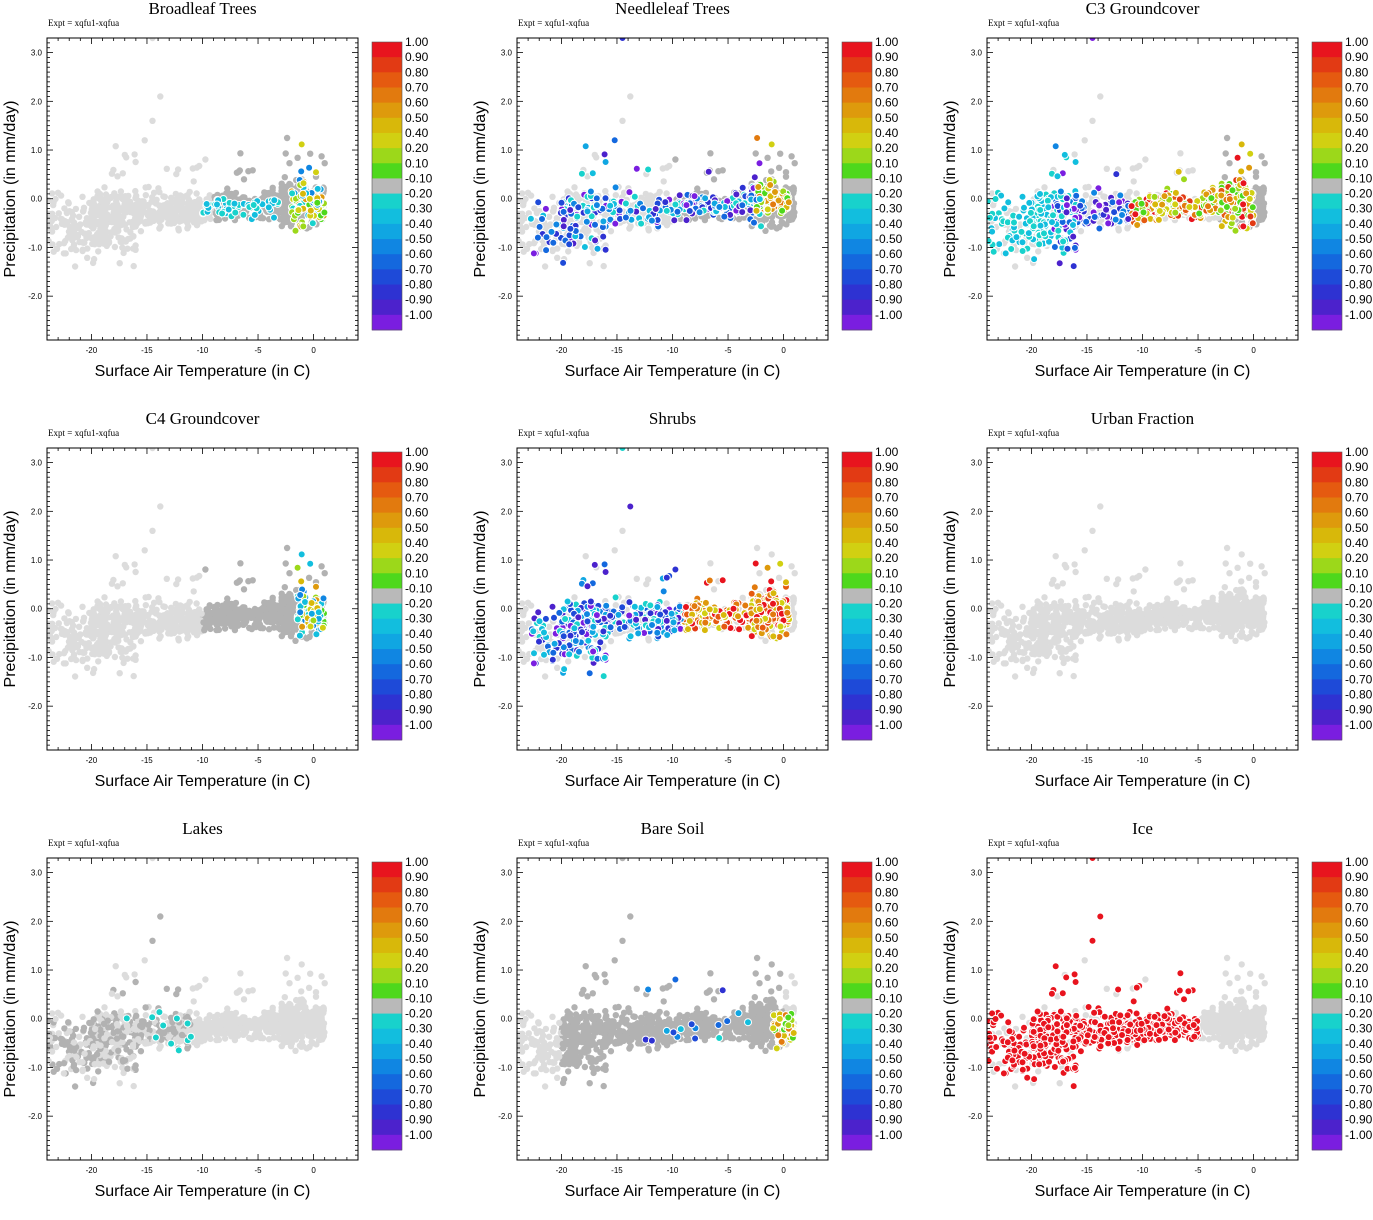 Image resolution: width=1373 pixels, height=1220 pixels. I want to click on experiment-label: Expt = xqfu1-xqfua, so click(553, 23).